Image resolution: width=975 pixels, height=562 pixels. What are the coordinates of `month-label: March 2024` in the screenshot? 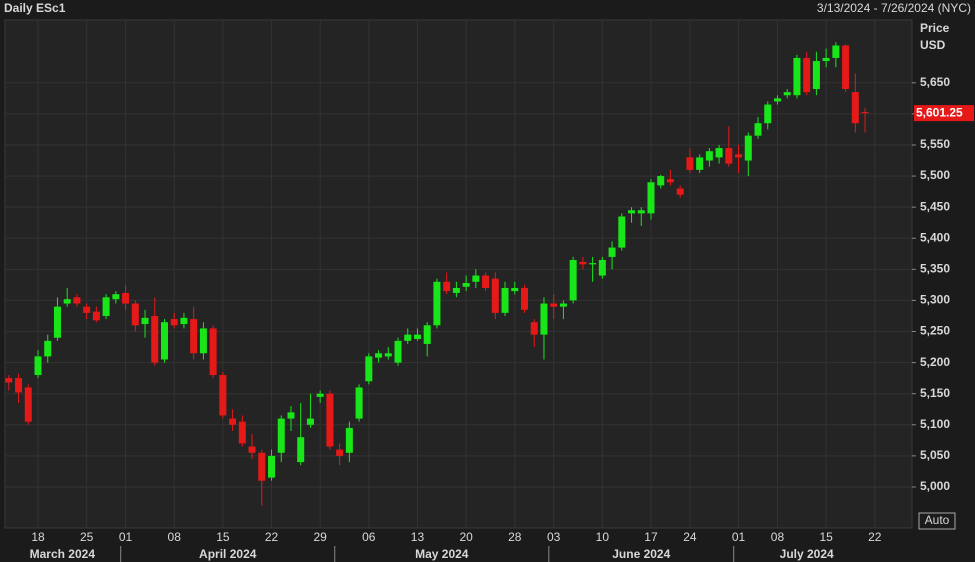 It's located at (63, 554).